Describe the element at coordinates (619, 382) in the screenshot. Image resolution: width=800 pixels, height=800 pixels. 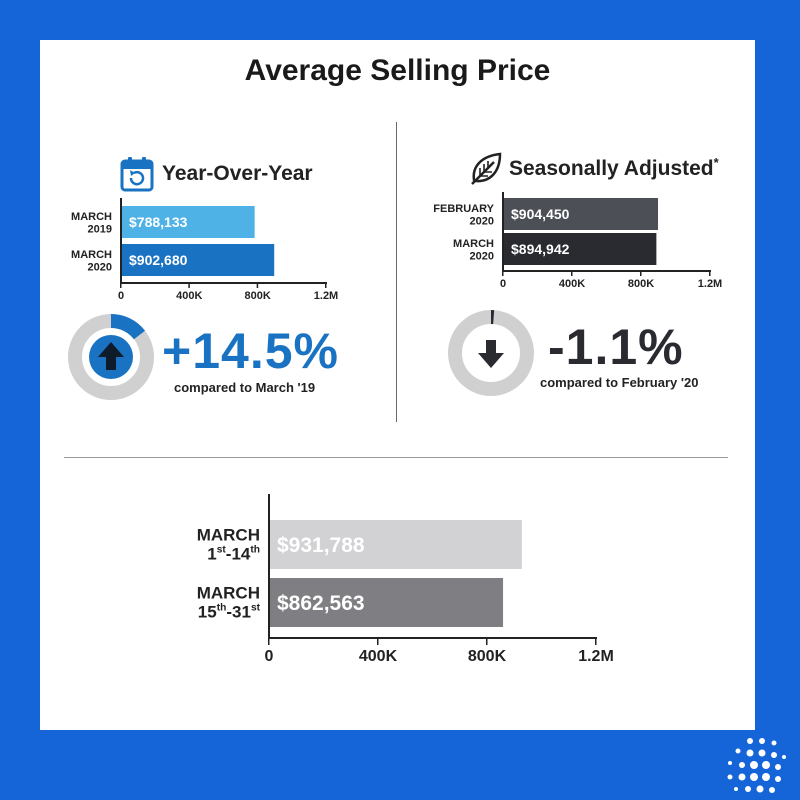
I see `sa-caption: compared to February '20` at that location.